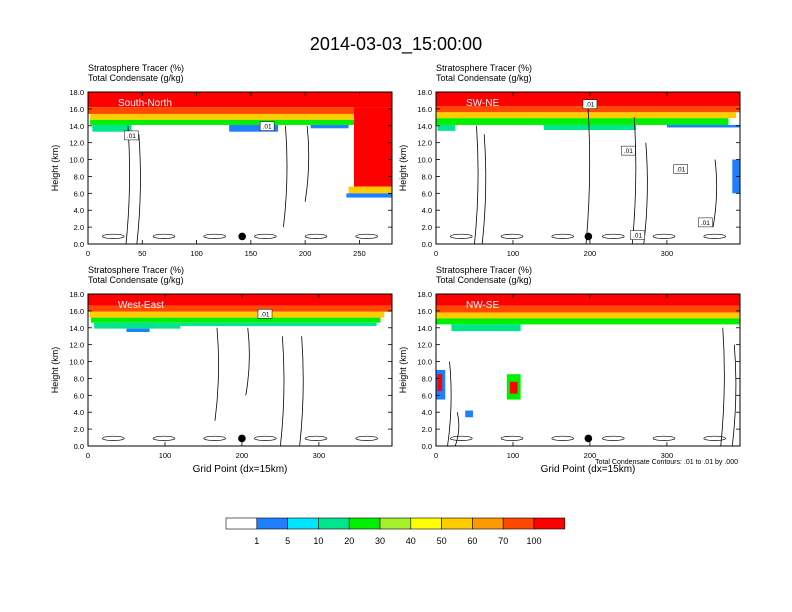  I want to click on y-axis-label: Height (km), so click(55, 370).